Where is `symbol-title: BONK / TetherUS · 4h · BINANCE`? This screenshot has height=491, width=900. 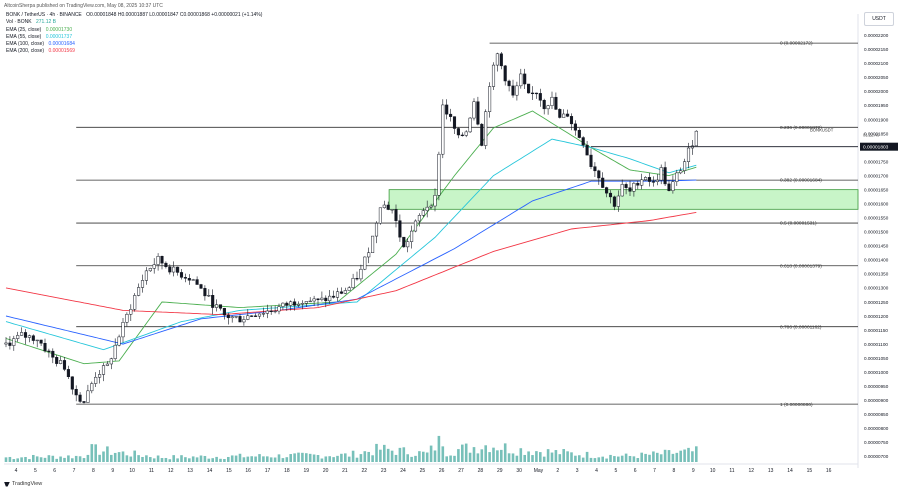
symbol-title: BONK / TetherUS · 4h · BINANCE is located at coordinates (44, 15).